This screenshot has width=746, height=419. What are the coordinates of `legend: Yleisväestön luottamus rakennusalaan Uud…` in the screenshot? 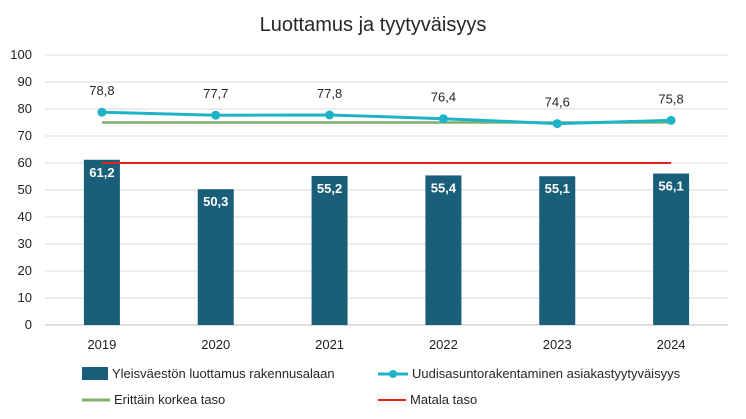 It's located at (381, 386).